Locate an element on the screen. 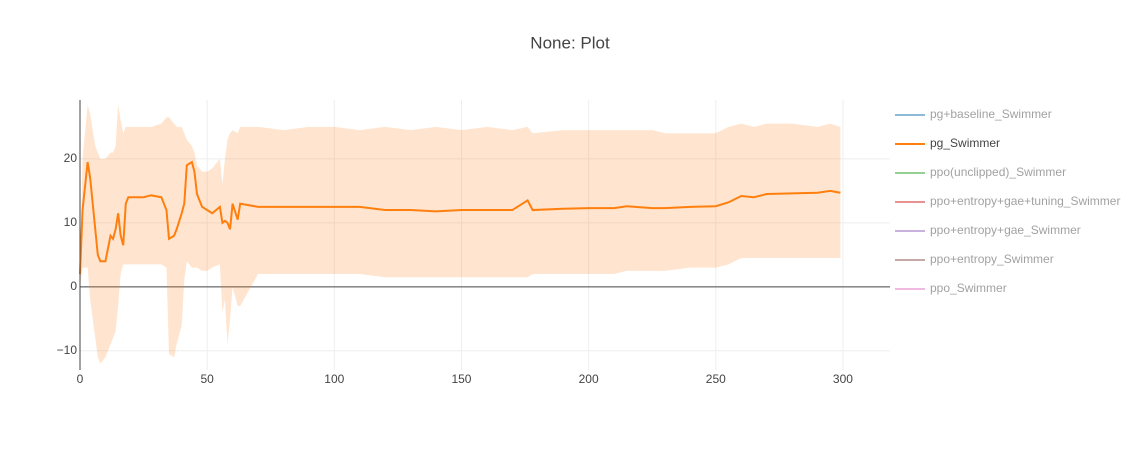  legend-label: pg_Swimmer is located at coordinates (965, 143).